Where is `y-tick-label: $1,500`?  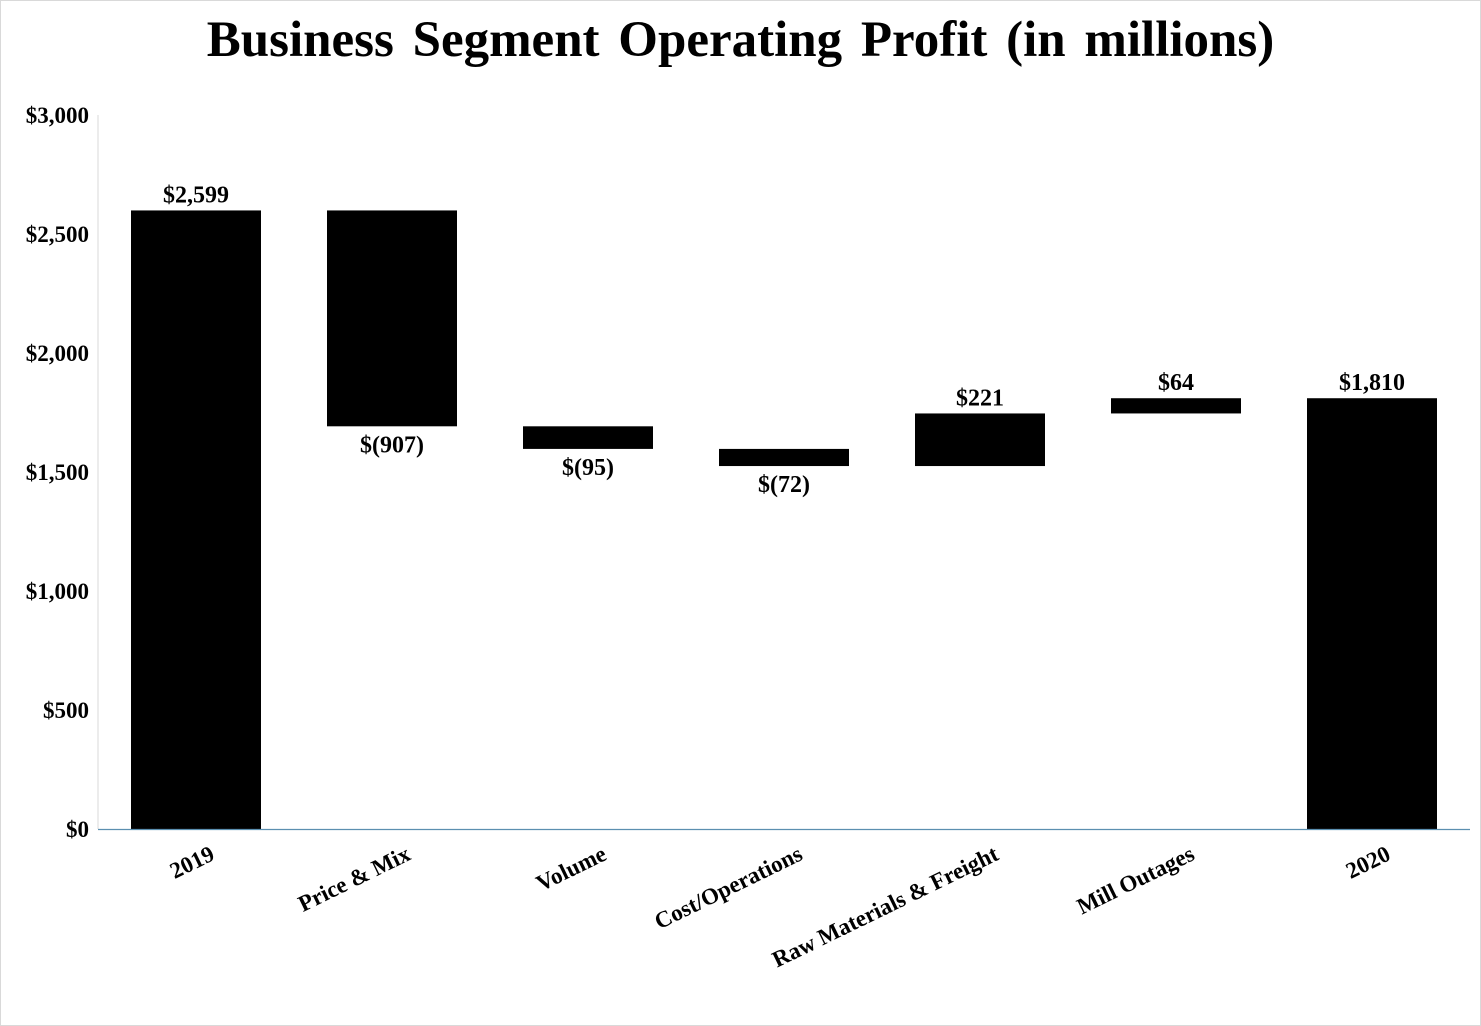
y-tick-label: $1,500 is located at coordinates (57, 472).